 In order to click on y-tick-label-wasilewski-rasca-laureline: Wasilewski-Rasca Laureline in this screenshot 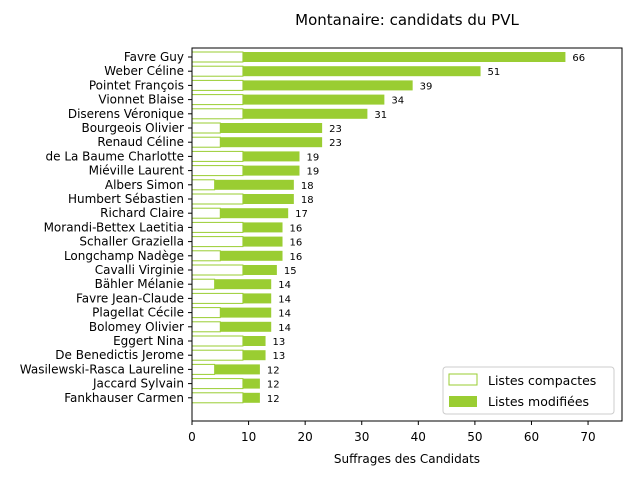, I will do `click(102, 369)`.